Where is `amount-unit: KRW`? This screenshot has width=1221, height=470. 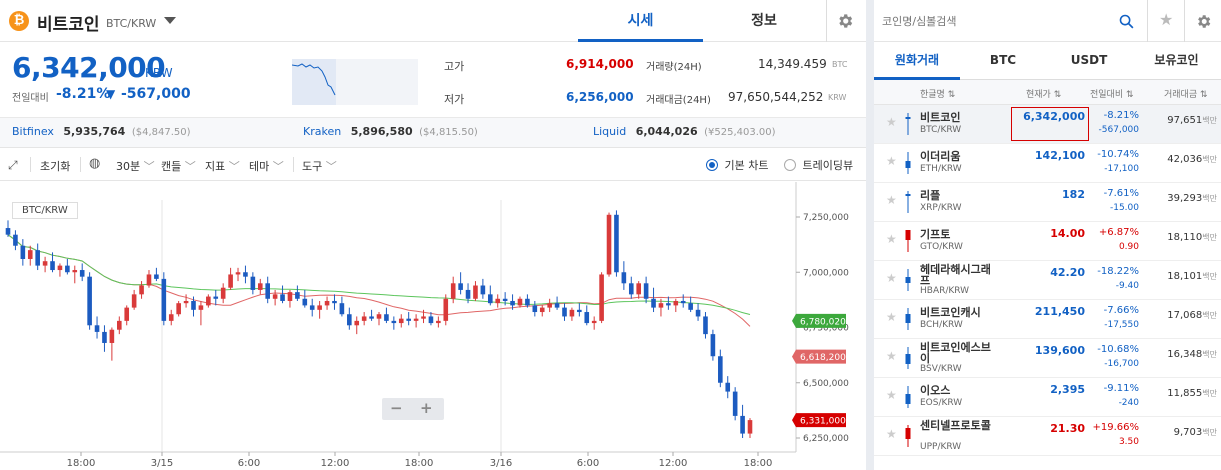
amount-unit: KRW is located at coordinates (837, 97).